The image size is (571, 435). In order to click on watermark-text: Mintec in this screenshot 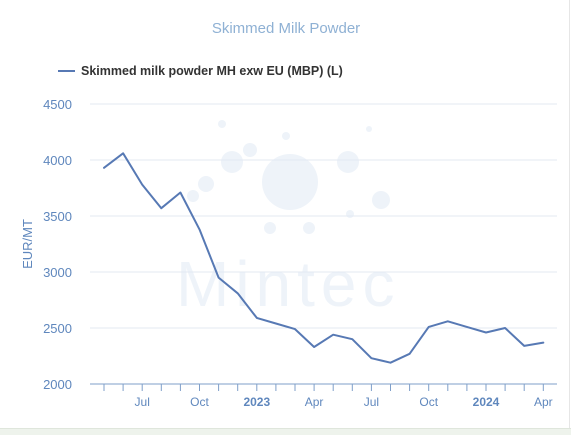, I will do `click(288, 284)`.